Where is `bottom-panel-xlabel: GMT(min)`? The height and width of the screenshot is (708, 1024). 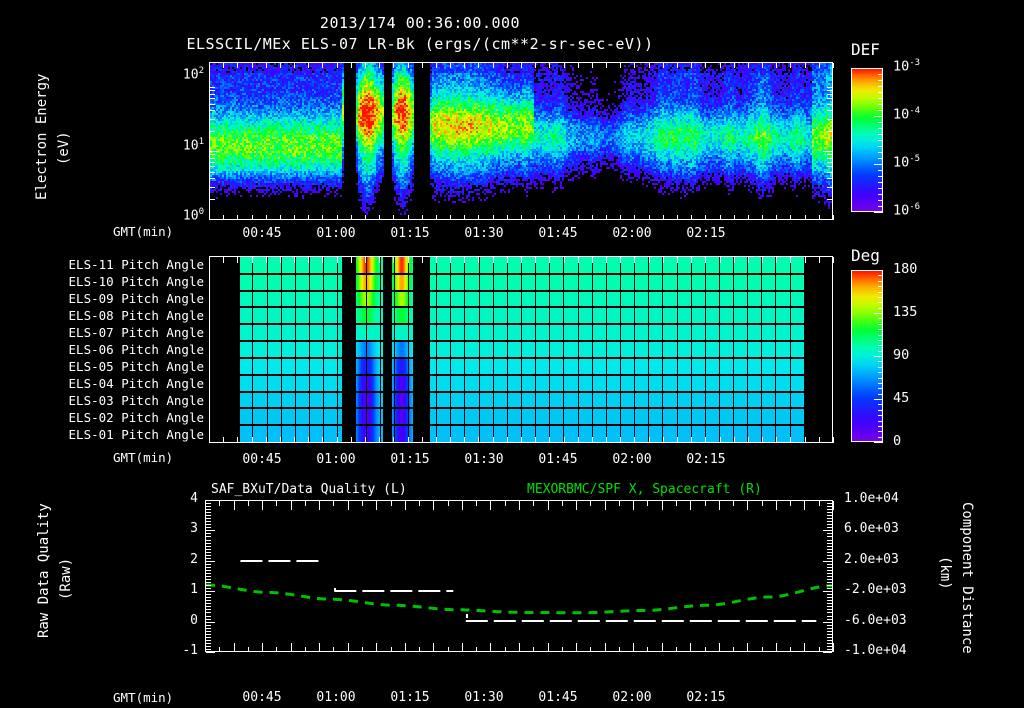 bottom-panel-xlabel: GMT(min) is located at coordinates (143, 697).